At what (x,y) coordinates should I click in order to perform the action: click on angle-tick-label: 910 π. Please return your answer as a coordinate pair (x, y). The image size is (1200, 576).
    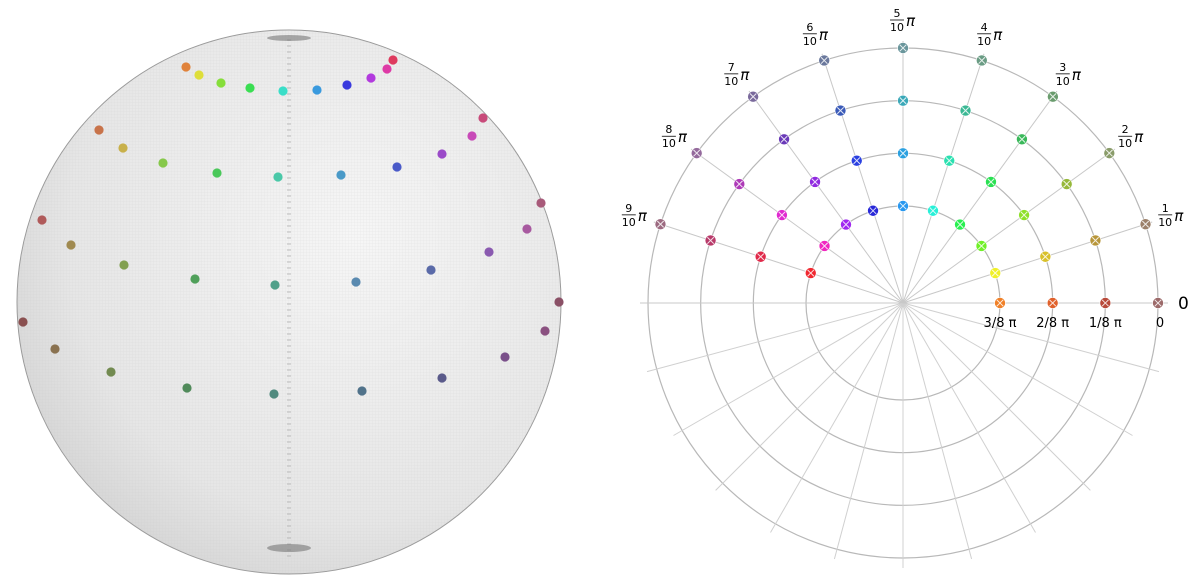
    Looking at the image, I should click on (634, 215).